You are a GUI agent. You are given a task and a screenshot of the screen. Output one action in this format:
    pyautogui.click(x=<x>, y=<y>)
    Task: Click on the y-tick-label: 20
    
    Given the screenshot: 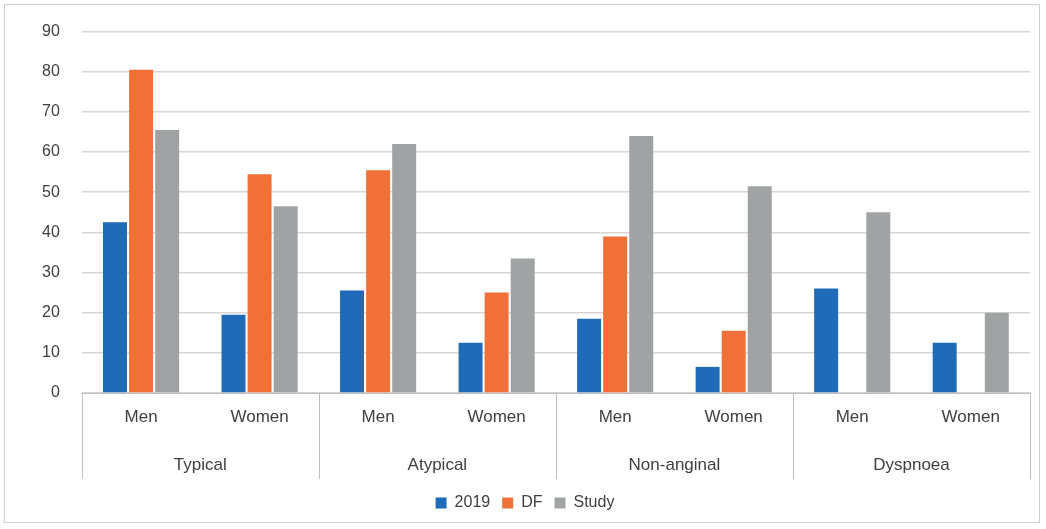 What is the action you would take?
    pyautogui.click(x=51, y=312)
    